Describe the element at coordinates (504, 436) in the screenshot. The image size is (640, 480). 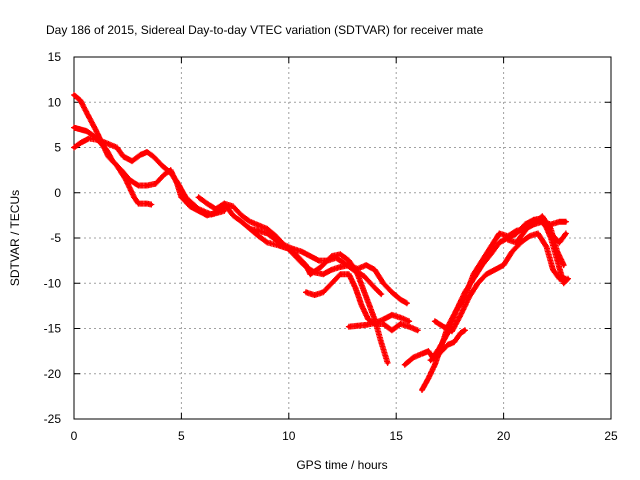
I see `x-tick-label: 20` at that location.